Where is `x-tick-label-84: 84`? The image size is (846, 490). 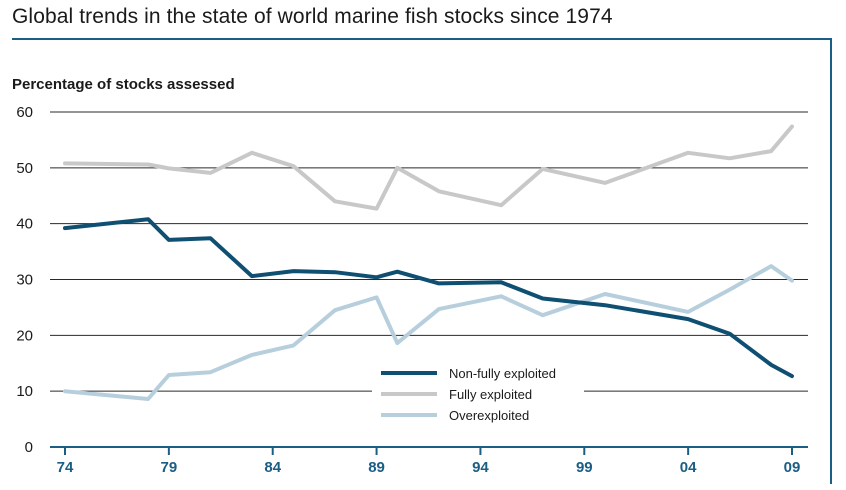
x-tick-label-84: 84 is located at coordinates (272, 467).